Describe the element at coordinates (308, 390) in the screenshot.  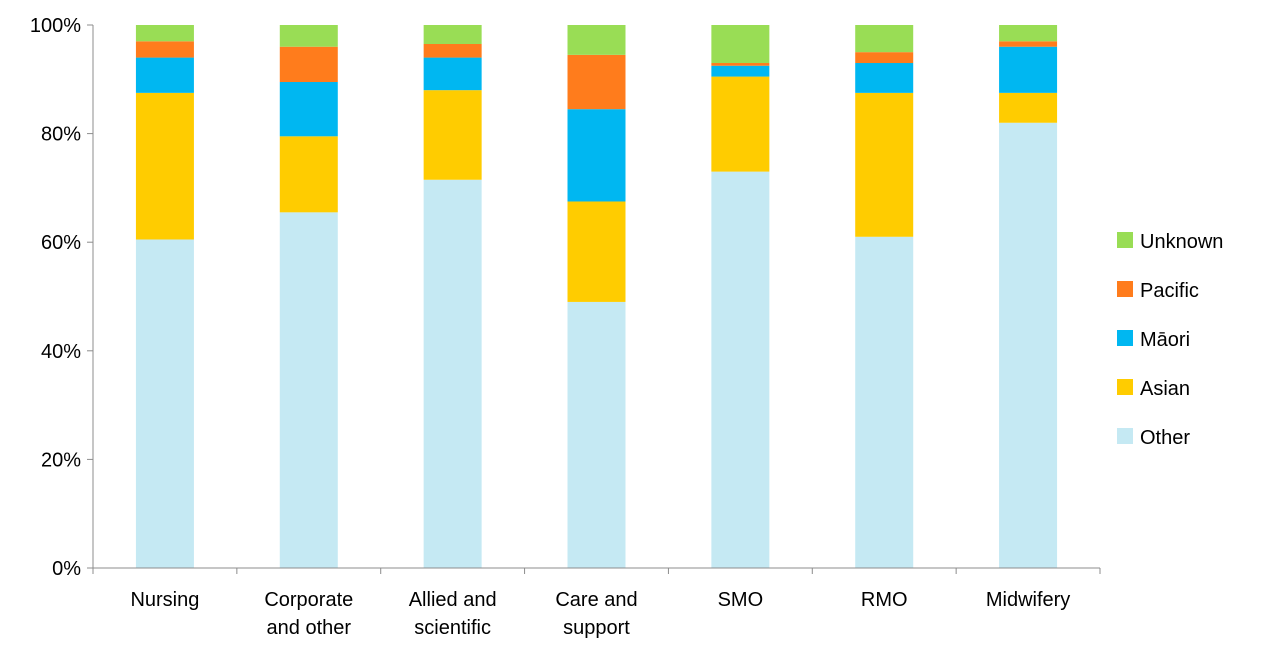
I see `bar-segment-corporate-and-other-other` at that location.